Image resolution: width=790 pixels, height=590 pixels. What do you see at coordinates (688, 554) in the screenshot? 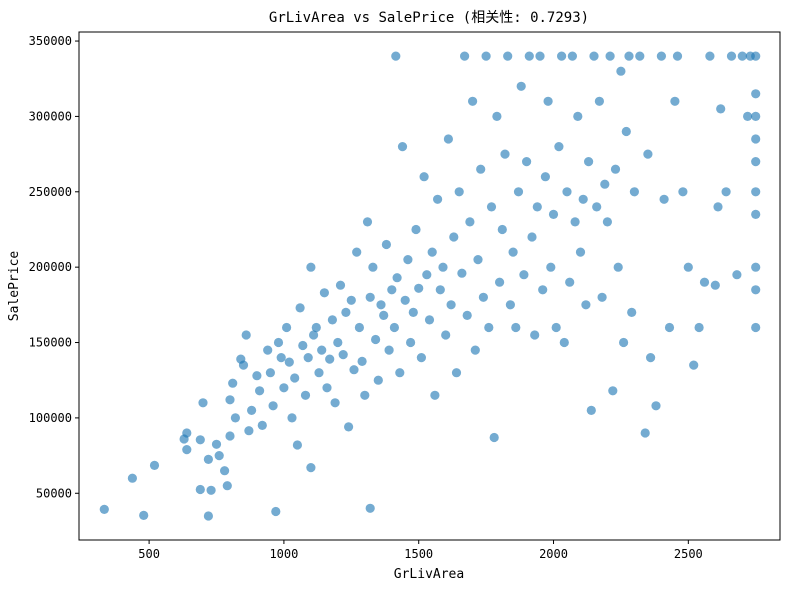
I see `x-tick-label: 2500` at bounding box center [688, 554].